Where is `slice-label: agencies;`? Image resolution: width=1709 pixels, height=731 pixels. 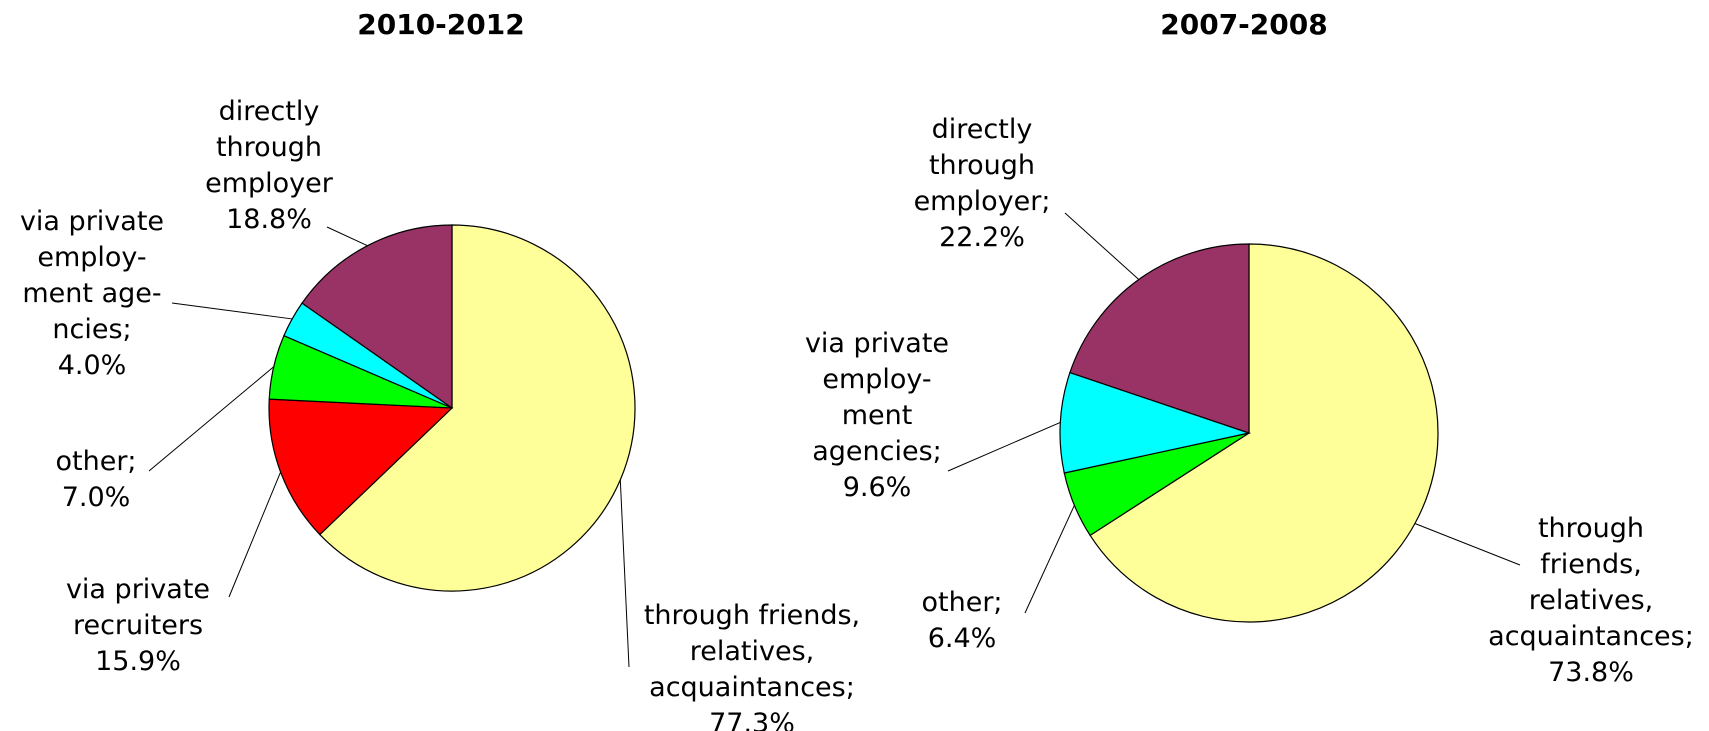
slice-label: agencies; is located at coordinates (877, 451).